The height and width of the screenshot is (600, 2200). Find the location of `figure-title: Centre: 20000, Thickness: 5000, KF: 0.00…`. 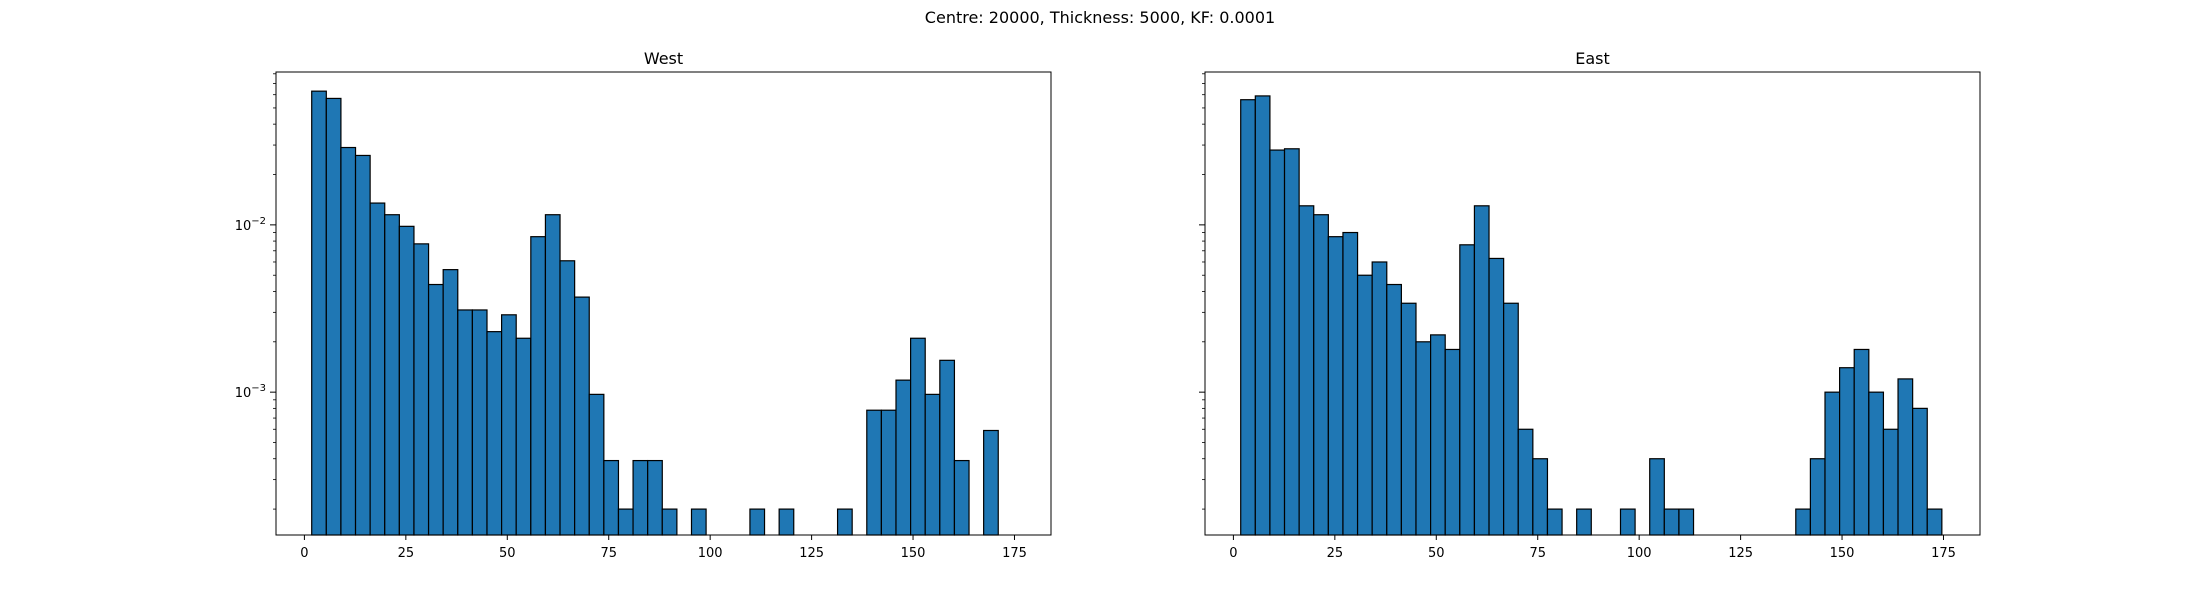

figure-title: Centre: 20000, Thickness: 5000, KF: 0.00… is located at coordinates (1100, 17).